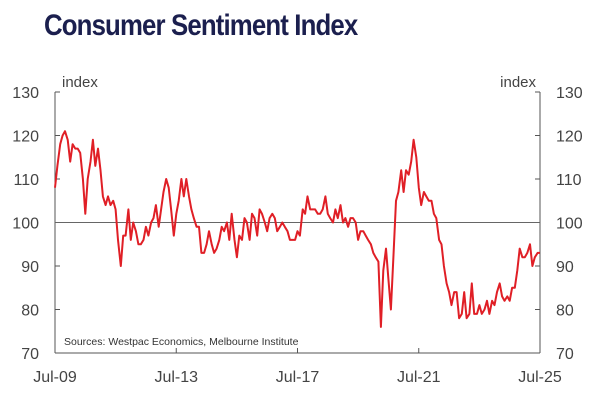 The image size is (600, 411). Describe the element at coordinates (518, 82) in the screenshot. I see `y-axis-right-label: index` at that location.